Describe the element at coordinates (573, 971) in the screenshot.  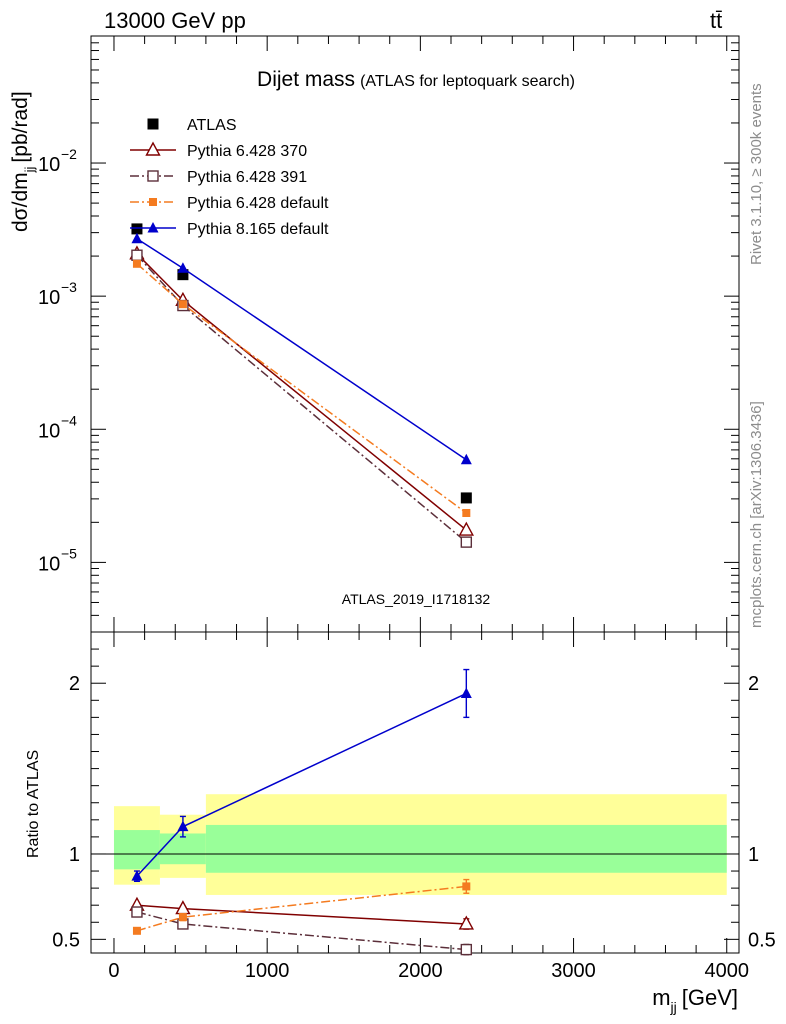
I see `x-tick-label: 3000` at that location.